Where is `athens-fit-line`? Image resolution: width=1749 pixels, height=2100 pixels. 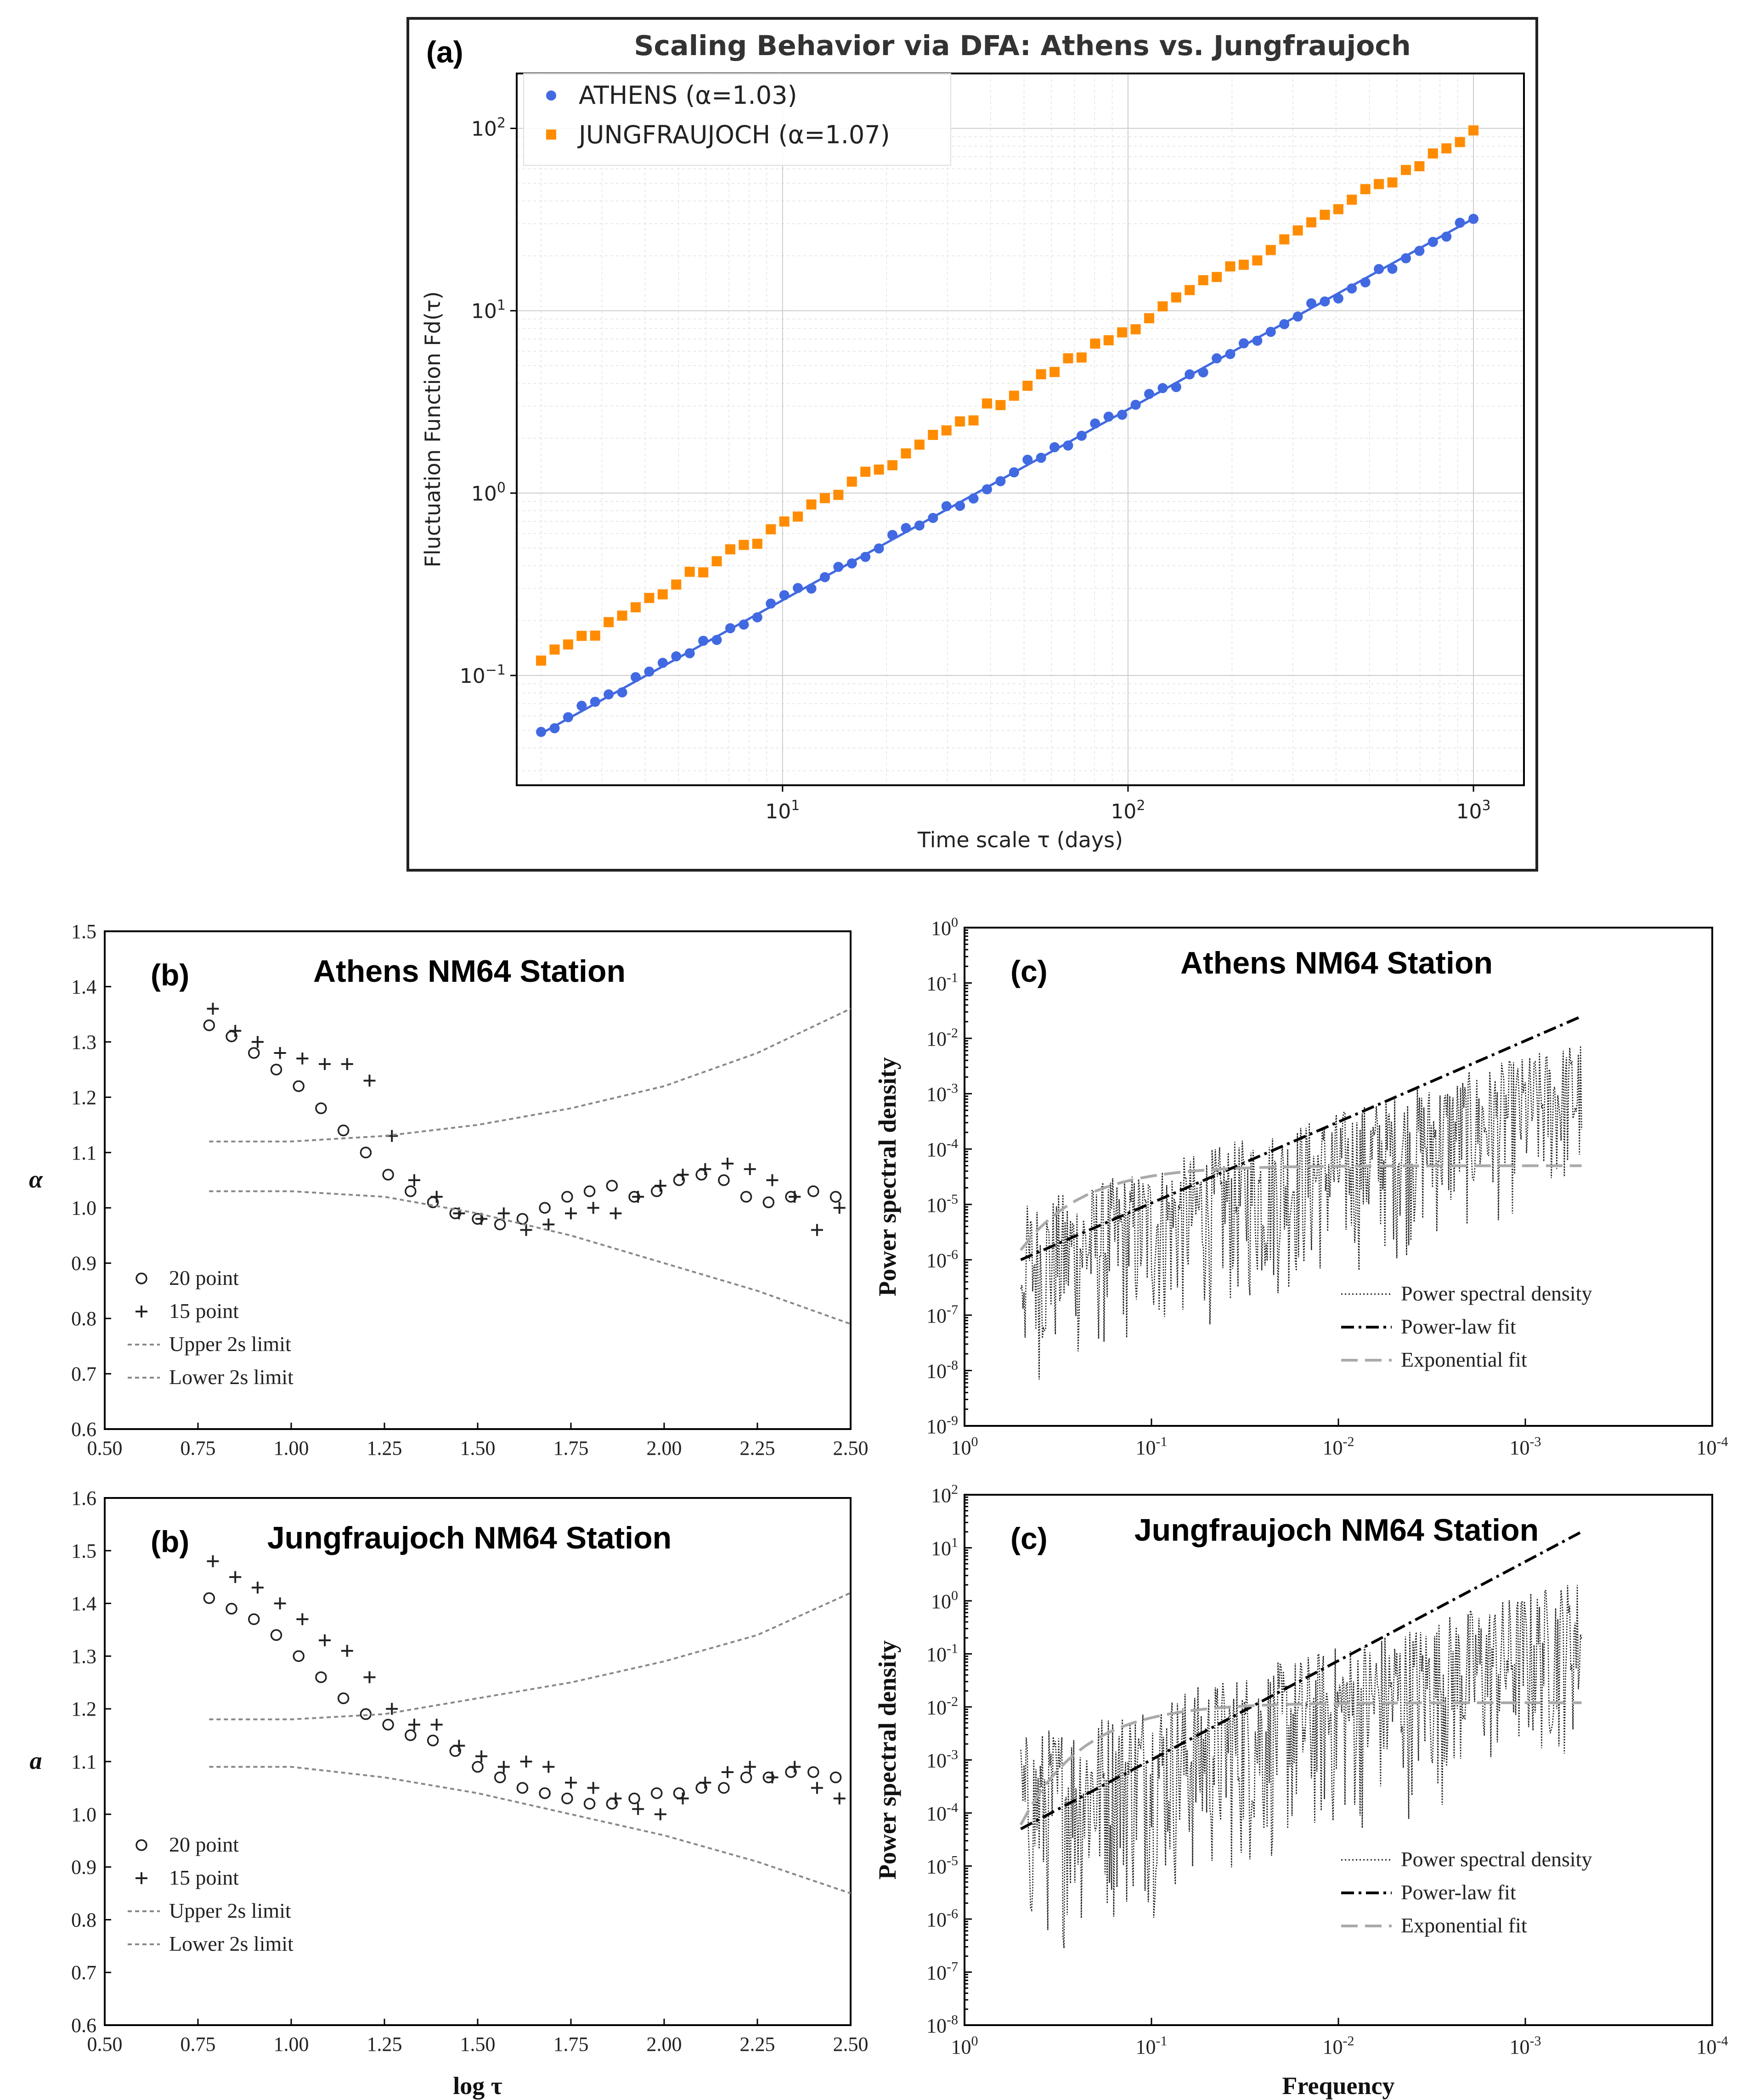 athens-fit-line is located at coordinates (1007, 476).